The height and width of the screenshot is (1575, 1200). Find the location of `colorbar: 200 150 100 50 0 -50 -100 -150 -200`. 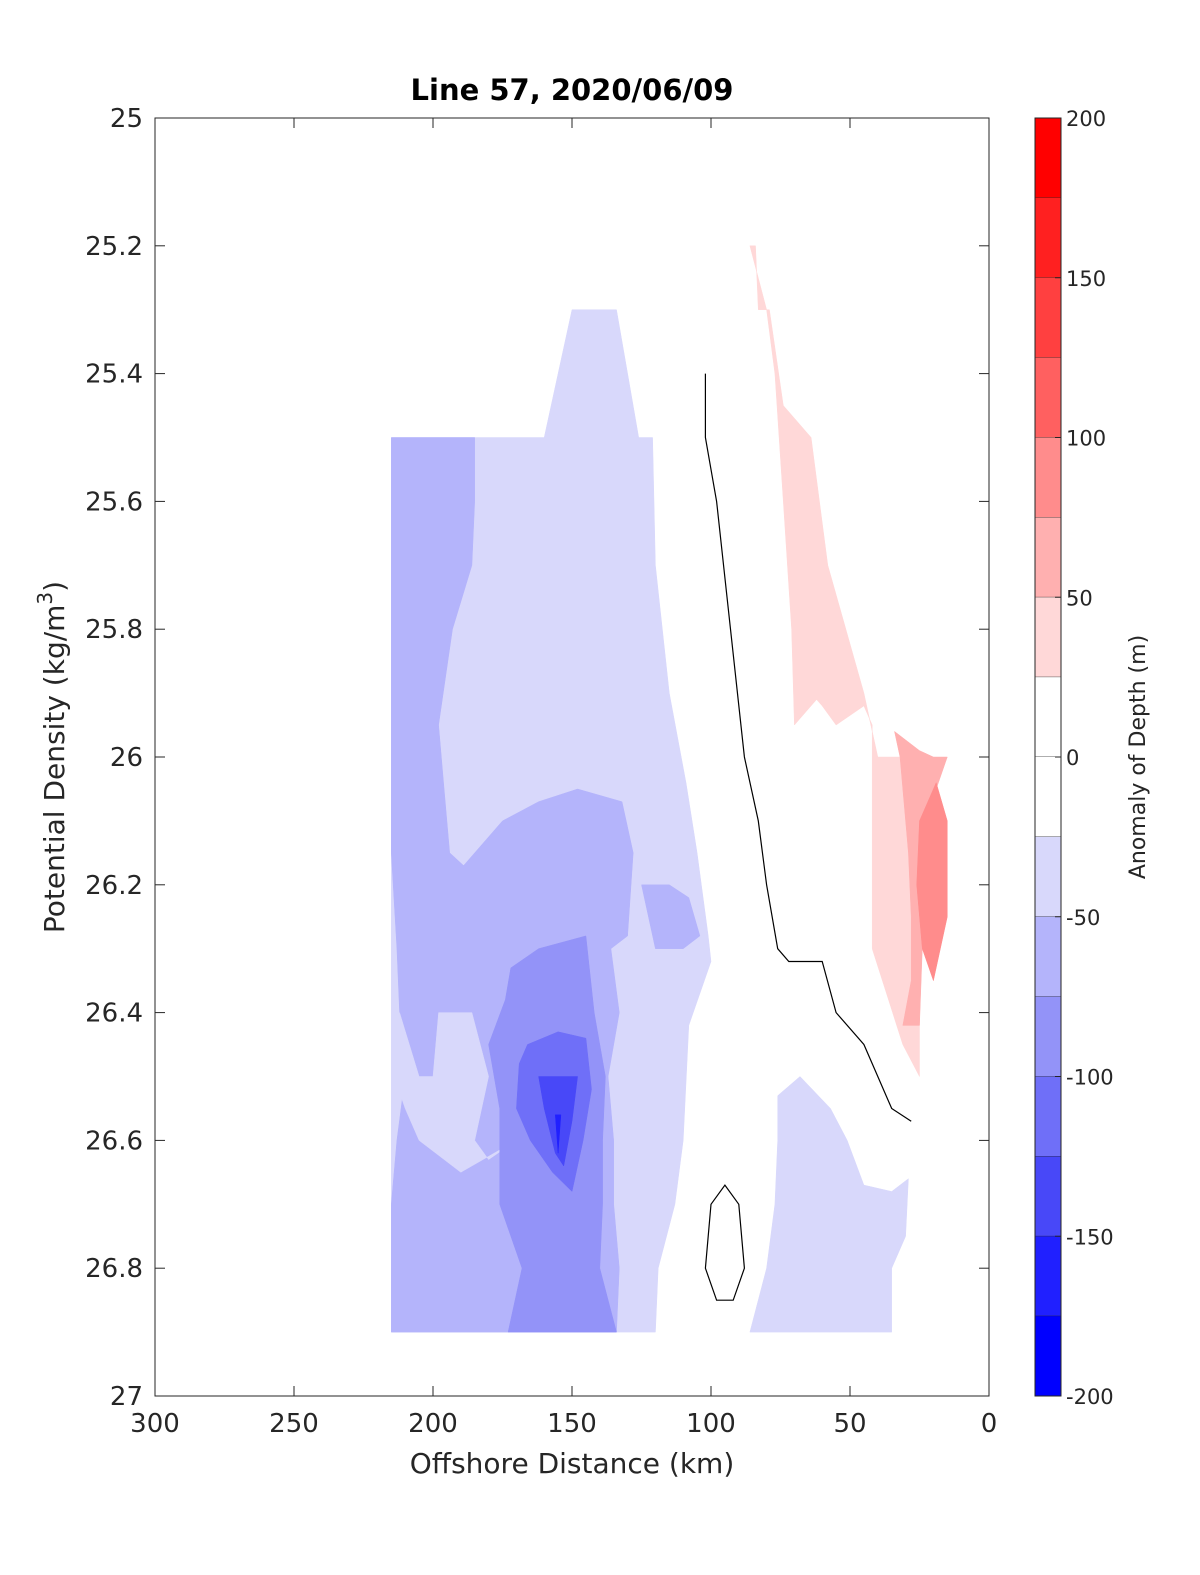

colorbar: 200 150 100 50 0 -50 -100 -150 -200 is located at coordinates (1074, 758).